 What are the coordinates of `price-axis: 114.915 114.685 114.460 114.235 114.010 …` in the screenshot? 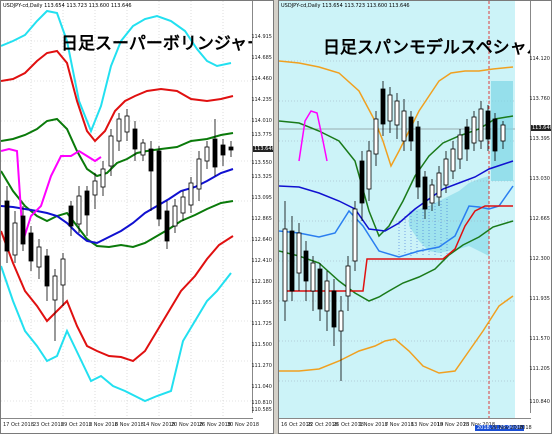 It's located at (262, 207).